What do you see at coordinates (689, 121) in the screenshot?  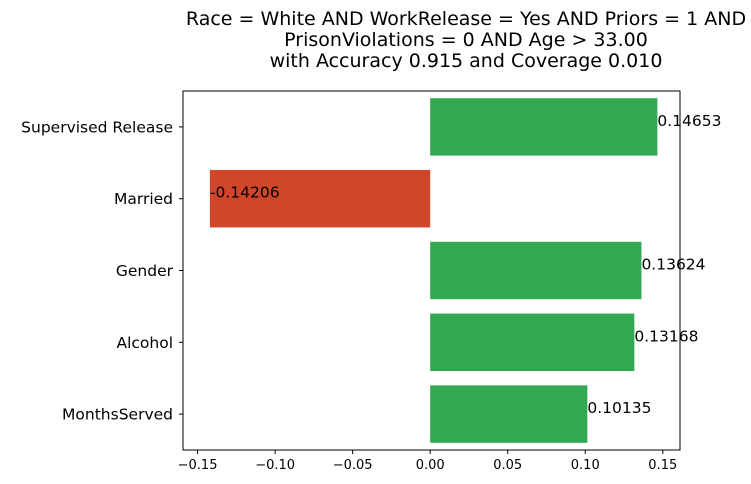 I see `value-label: 0.14653` at bounding box center [689, 121].